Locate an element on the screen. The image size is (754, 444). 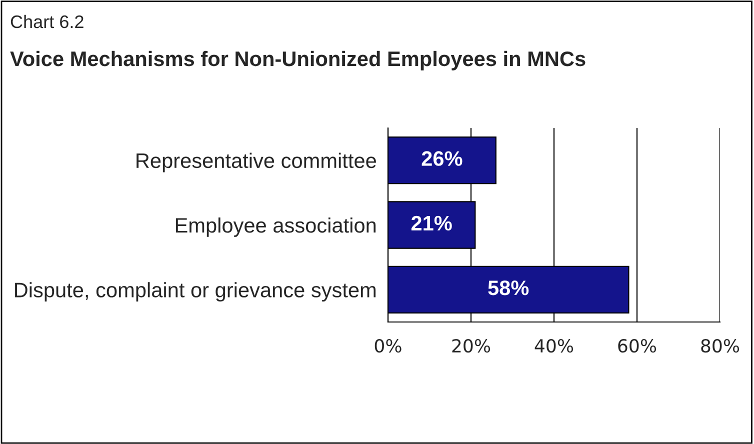
data-label: 26% is located at coordinates (442, 158).